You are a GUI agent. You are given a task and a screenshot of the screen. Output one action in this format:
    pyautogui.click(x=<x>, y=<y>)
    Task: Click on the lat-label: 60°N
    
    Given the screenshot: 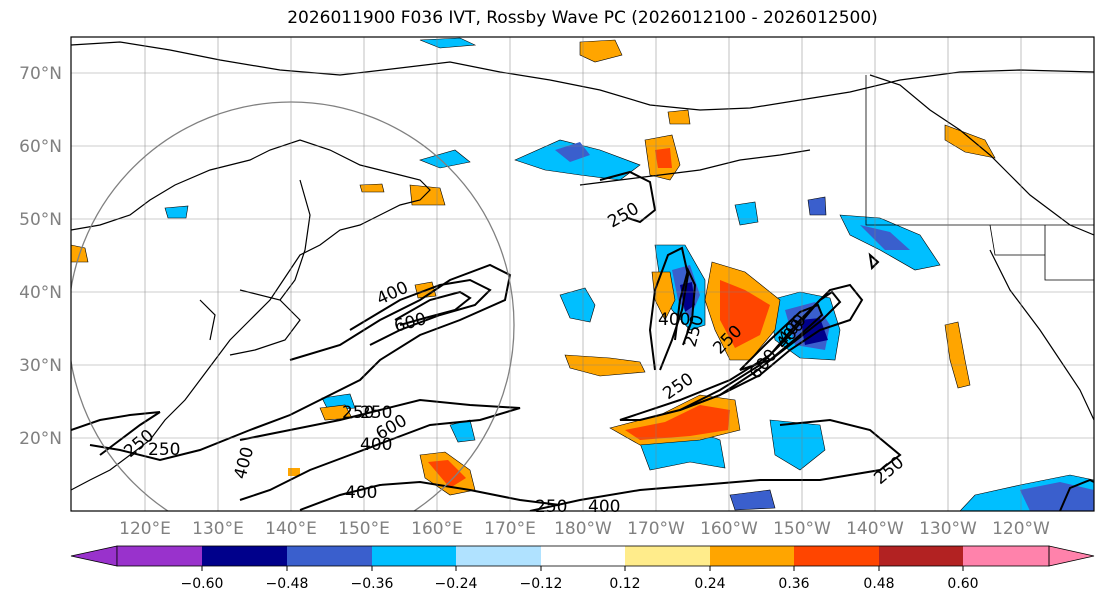 What is the action you would take?
    pyautogui.click(x=40, y=147)
    